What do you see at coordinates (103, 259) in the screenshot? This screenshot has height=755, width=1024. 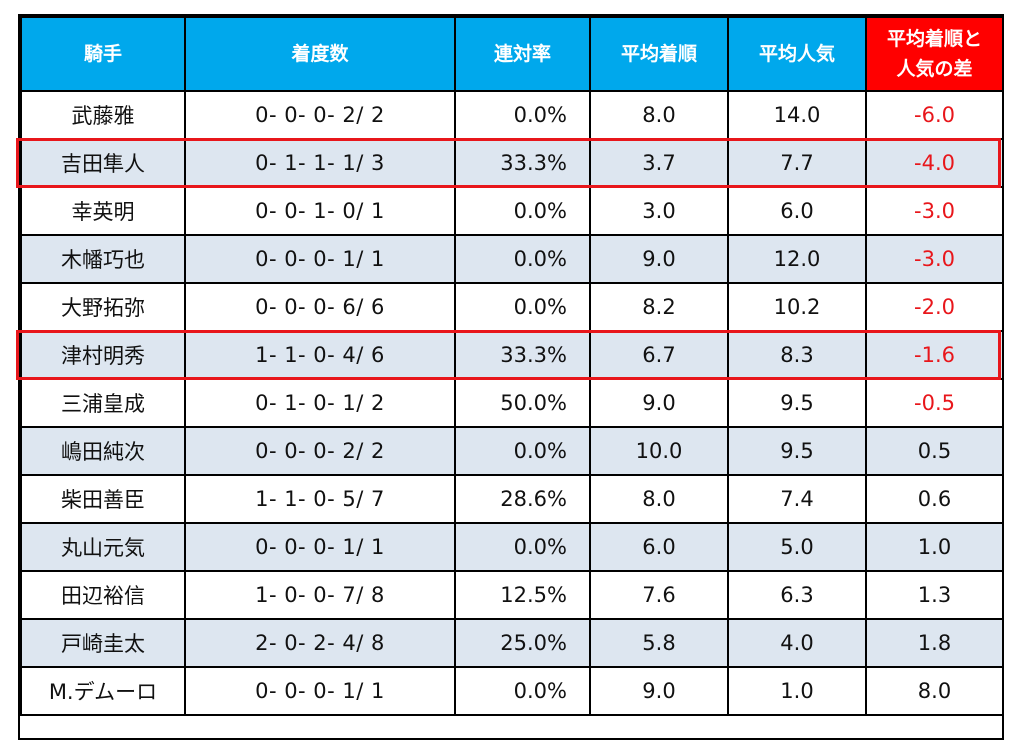 I see `cell-jockey: 木幡巧也` at bounding box center [103, 259].